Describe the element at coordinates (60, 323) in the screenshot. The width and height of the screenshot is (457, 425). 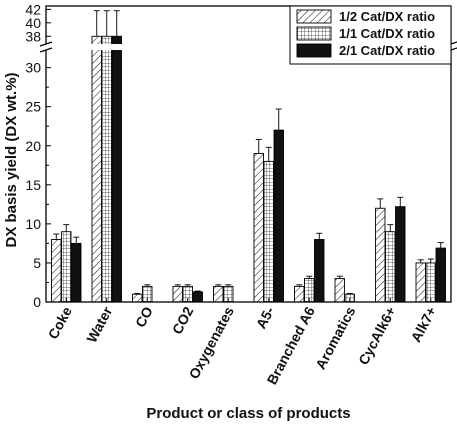
I see `x-tick-label: Coke` at that location.